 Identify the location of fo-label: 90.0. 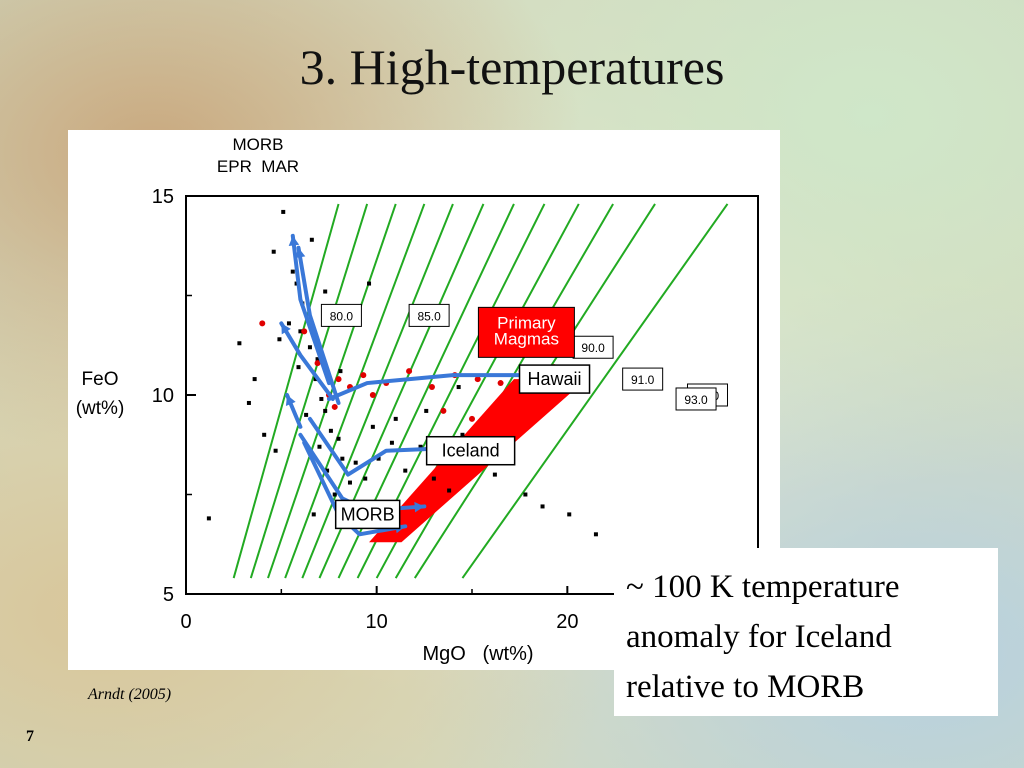
(593, 348).